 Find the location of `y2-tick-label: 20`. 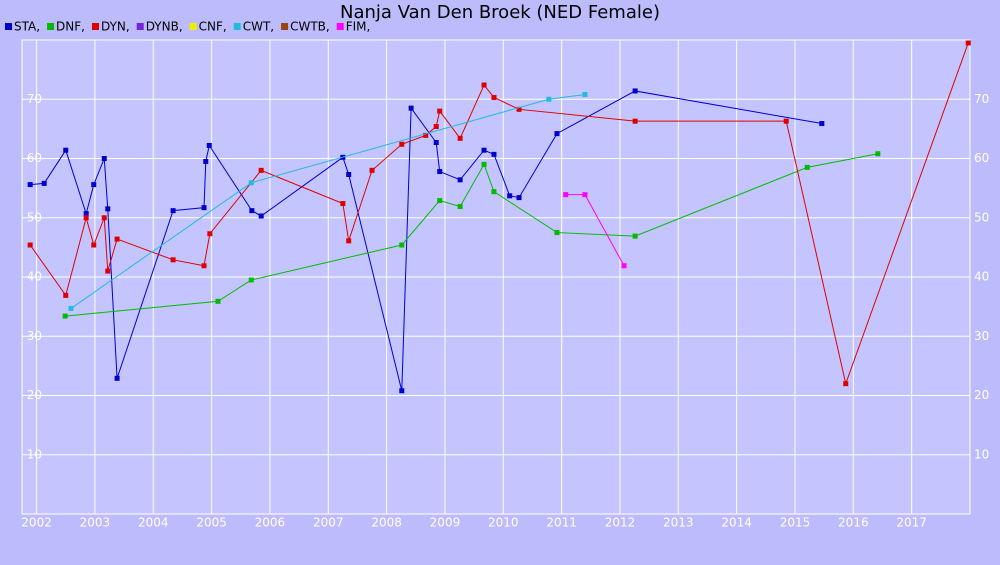

y2-tick-label: 20 is located at coordinates (981, 395).